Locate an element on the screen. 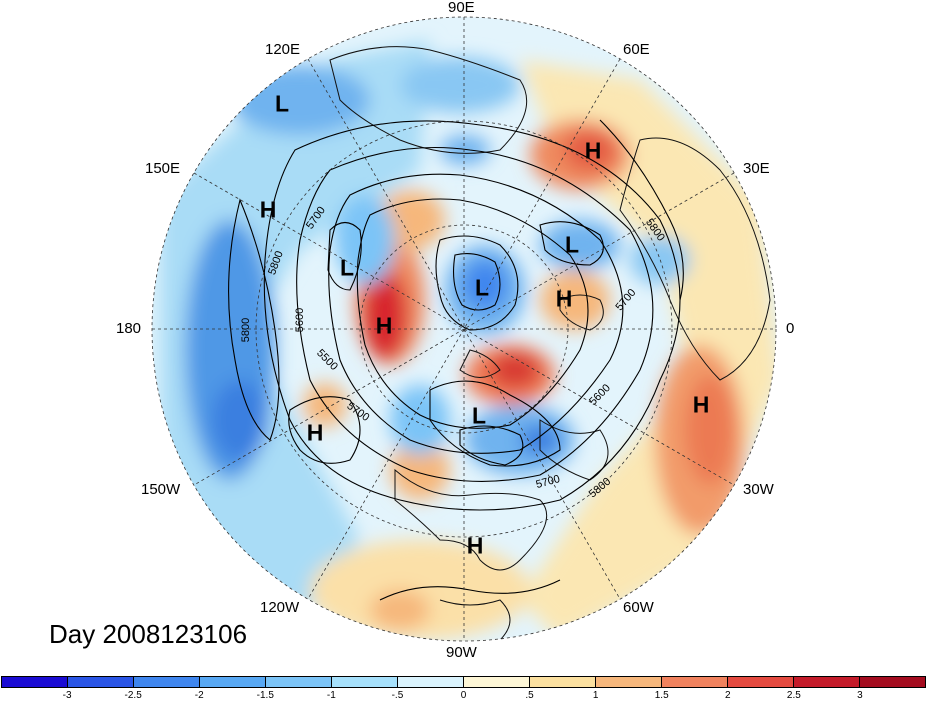 Image resolution: width=928 pixels, height=702 pixels. longitude-label-60e: 60E is located at coordinates (636, 49).